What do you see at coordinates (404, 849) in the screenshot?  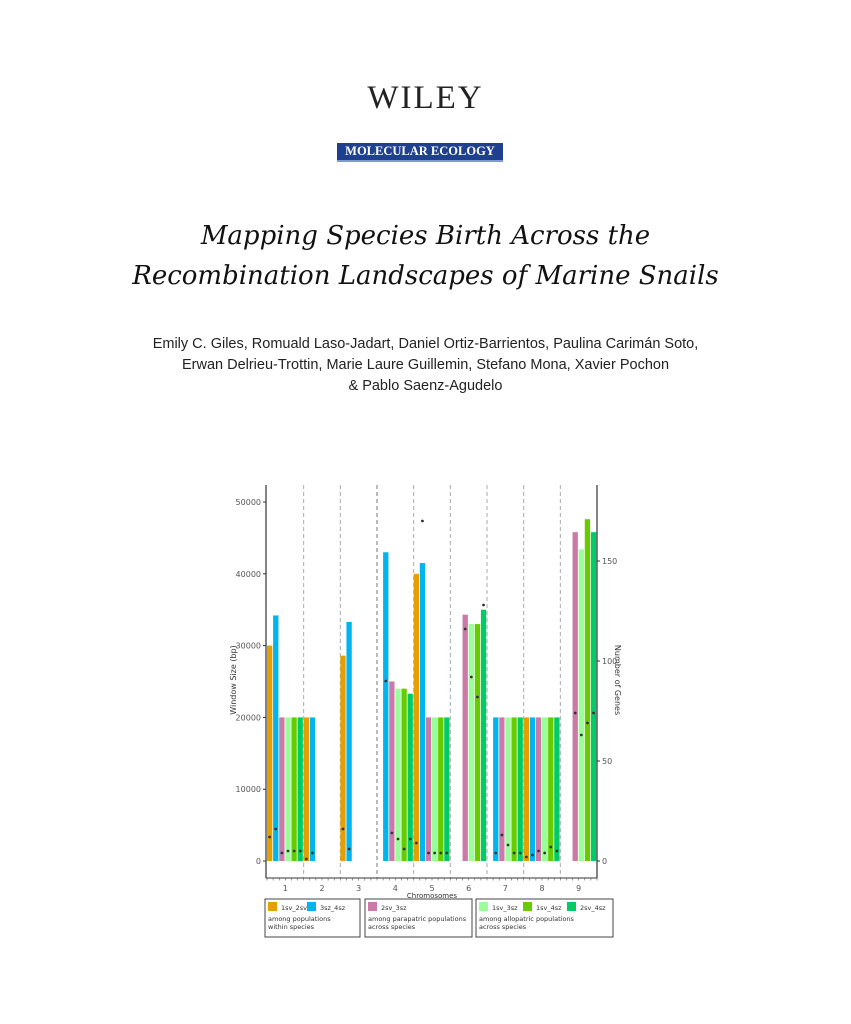 I see `gene-count-point-1sv_4sz-chr4` at bounding box center [404, 849].